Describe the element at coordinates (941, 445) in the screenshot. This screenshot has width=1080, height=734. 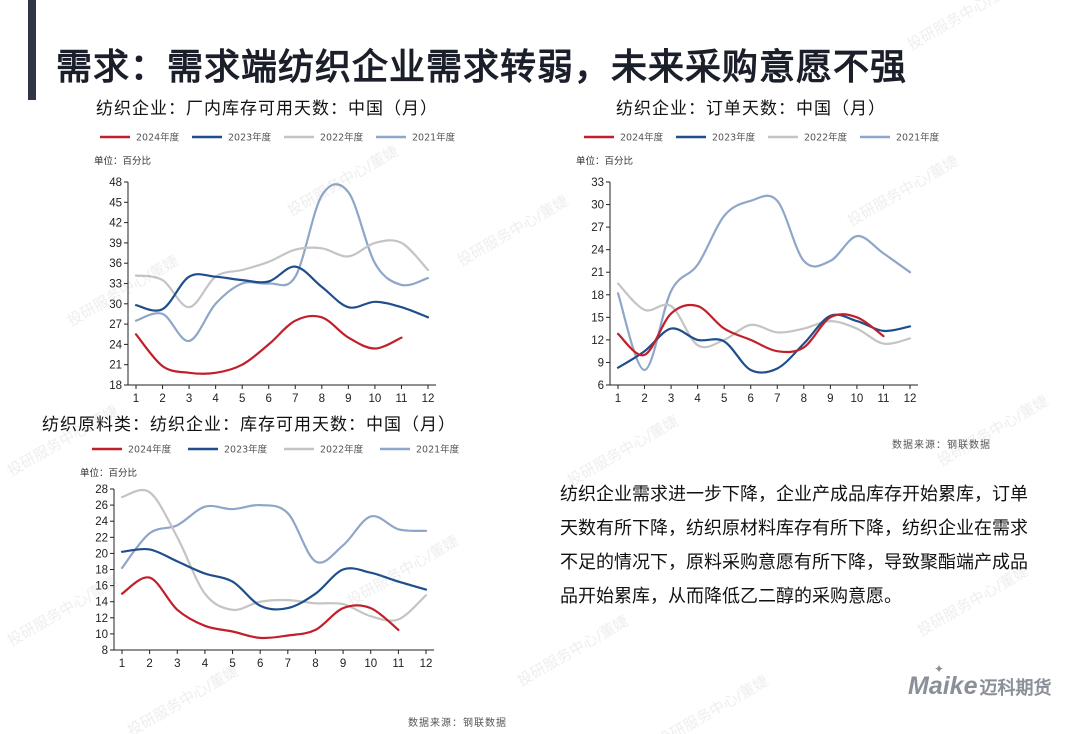
I see `source-note-top: 数据来源：钢联数据` at that location.